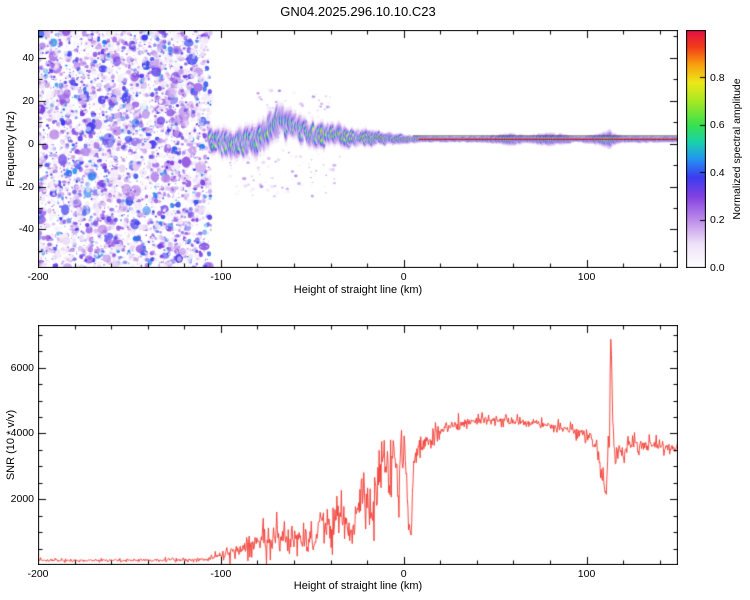  I want to click on spectrogram-y-tick-label: 20, so click(28, 100).